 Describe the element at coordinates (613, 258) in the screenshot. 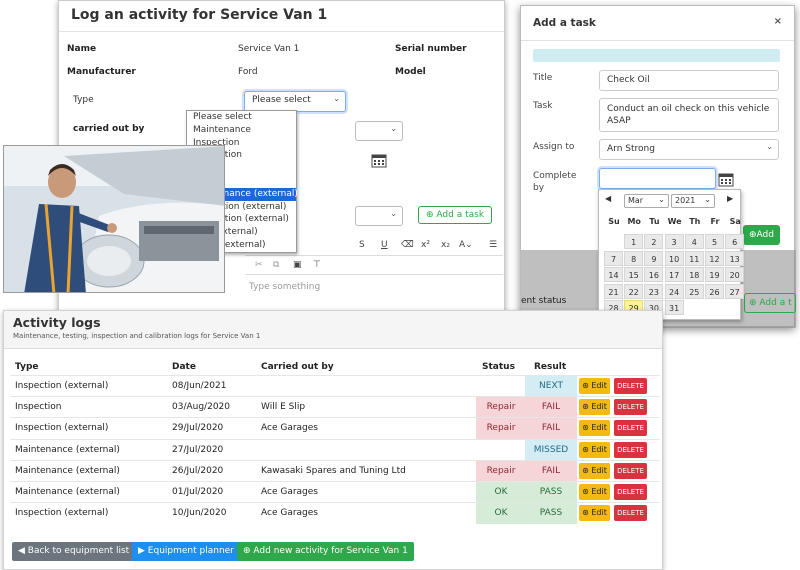

I see `day-cell: 7` at that location.